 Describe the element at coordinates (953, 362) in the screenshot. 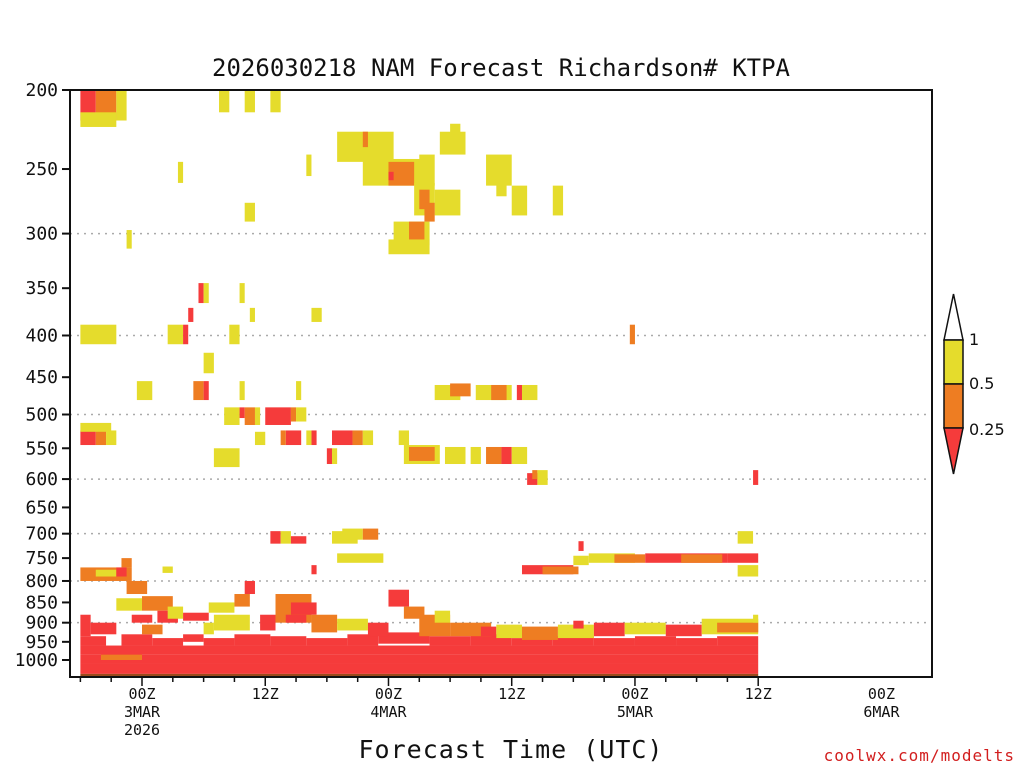

I see `colorbar-bin-yellow` at that location.